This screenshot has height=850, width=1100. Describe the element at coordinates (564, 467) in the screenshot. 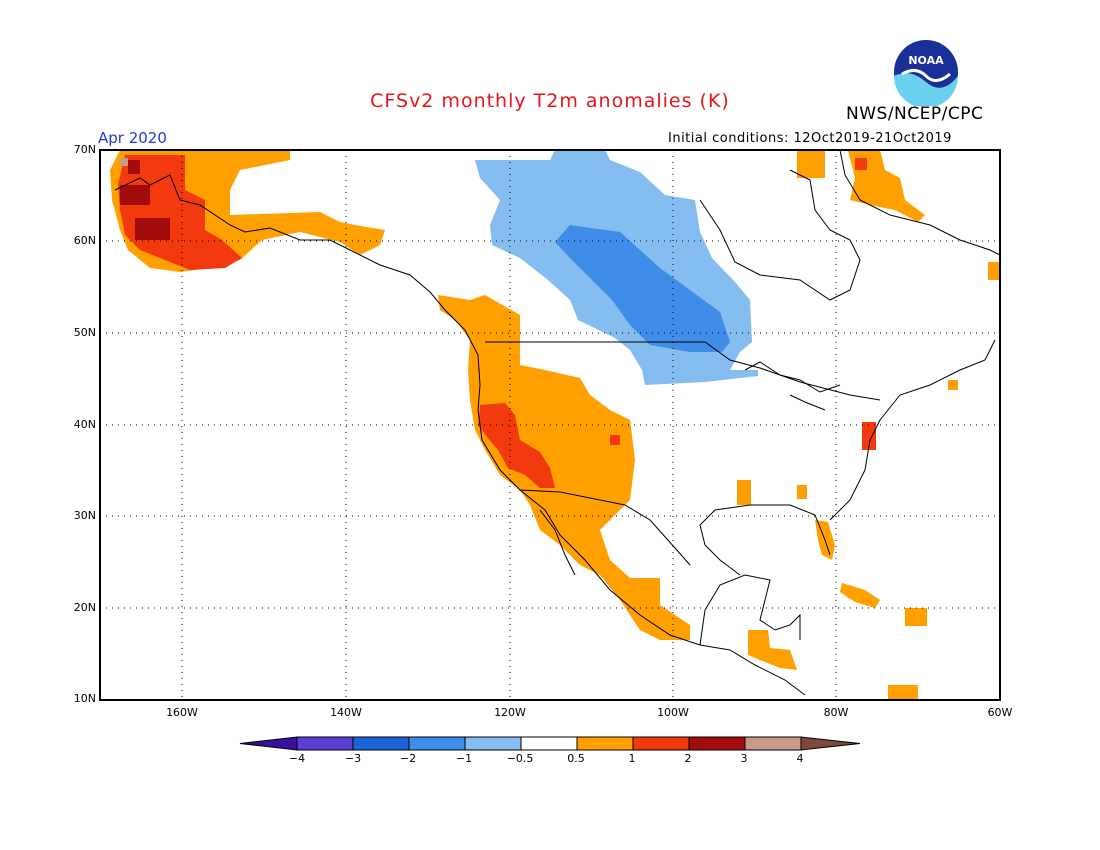

I see `west-us-warm-field` at that location.